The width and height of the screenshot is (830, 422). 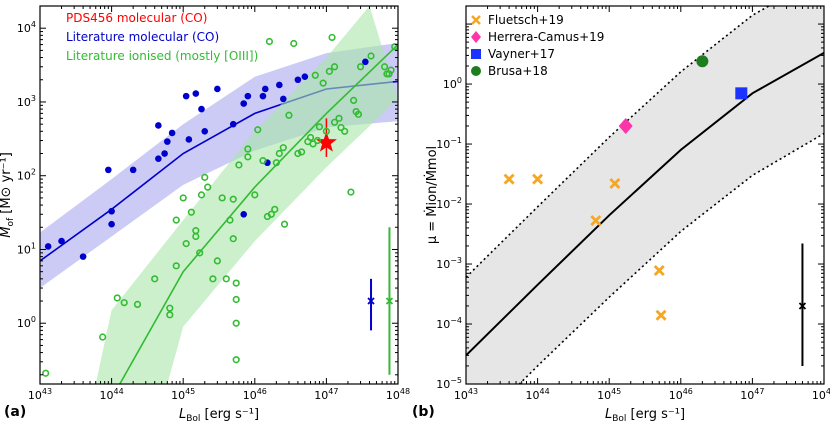 I want to click on x-tick-label-b-0: 1043, so click(x=466, y=394).